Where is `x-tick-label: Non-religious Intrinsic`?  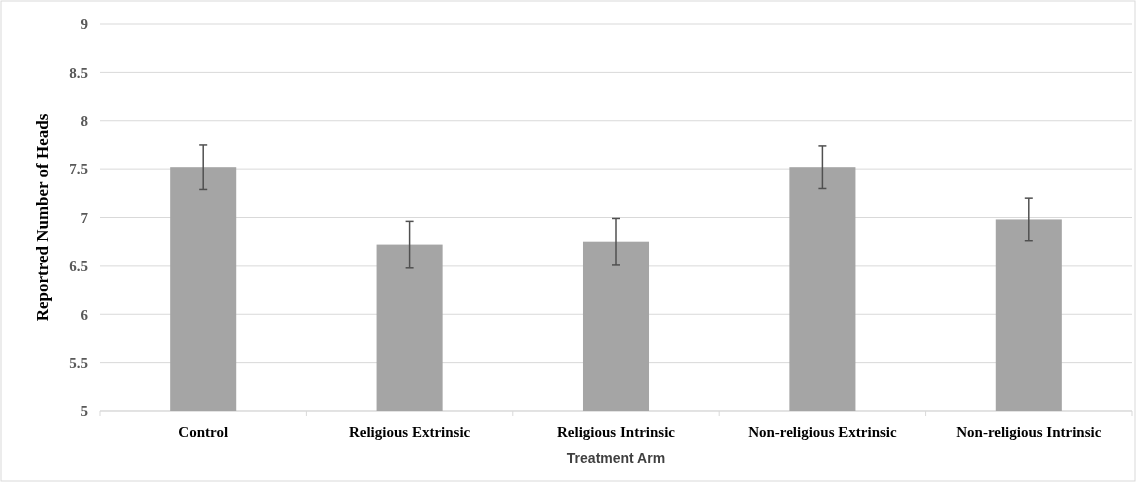
x-tick-label: Non-religious Intrinsic is located at coordinates (1029, 432).